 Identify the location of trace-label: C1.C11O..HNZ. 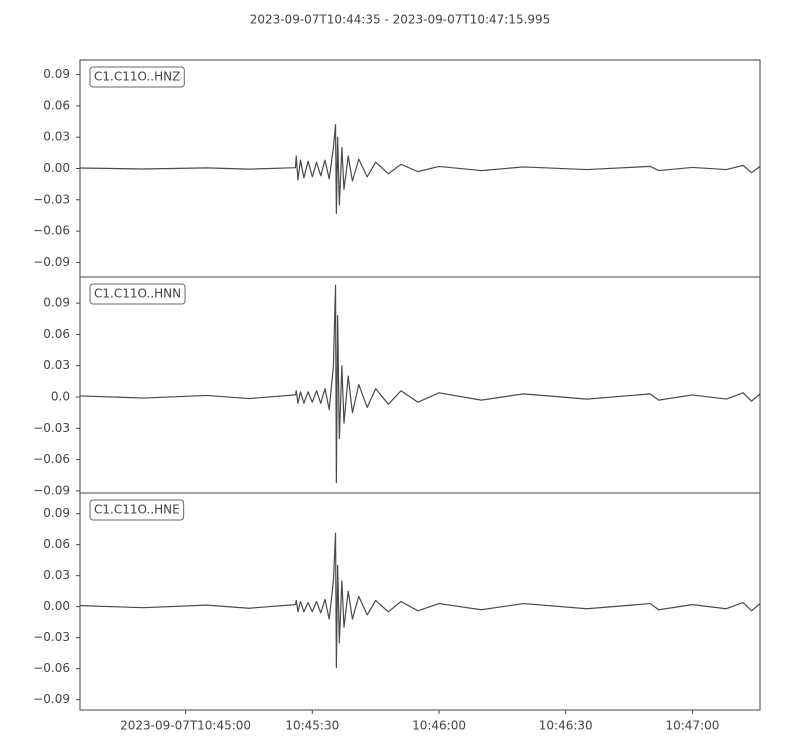
(137, 77).